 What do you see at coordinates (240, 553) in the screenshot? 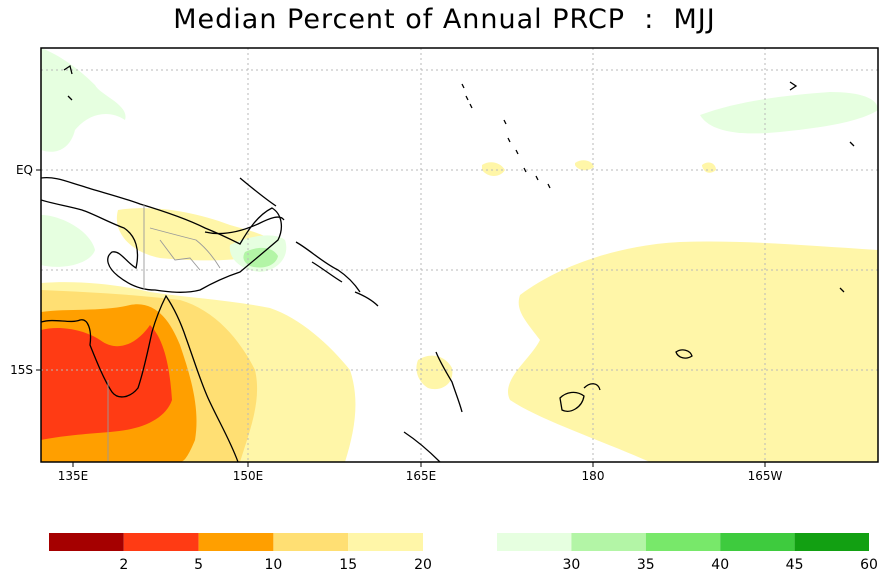
I see `legend-dry: 2 5 10 15 20` at bounding box center [240, 553].